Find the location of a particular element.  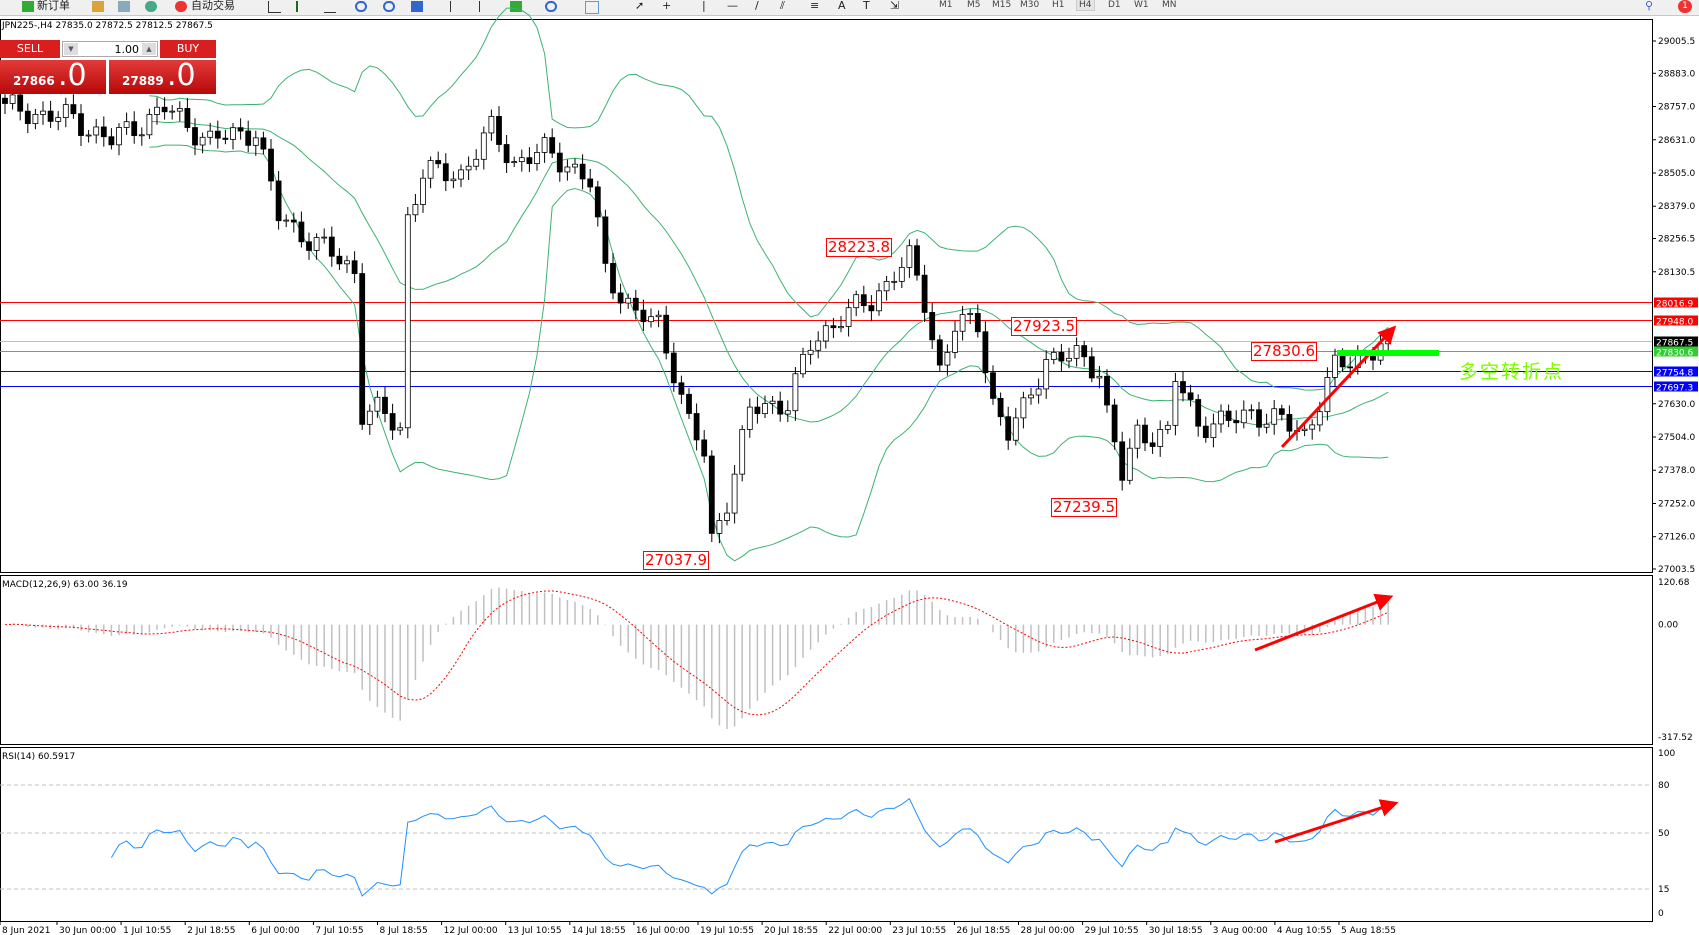

trendline-icon: / is located at coordinates (757, 6).